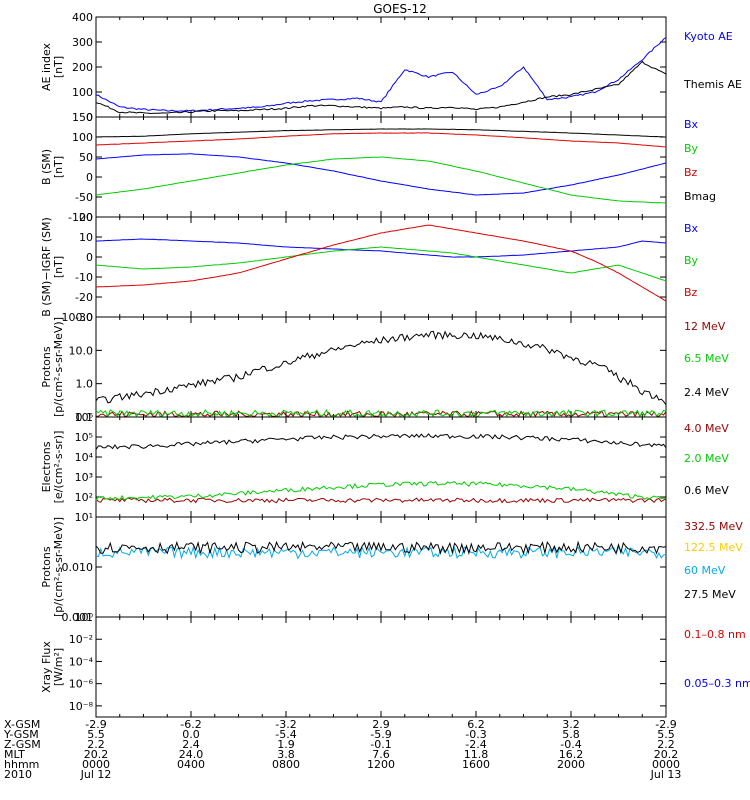 This screenshot has width=750, height=800. What do you see at coordinates (86, 157) in the screenshot?
I see `y-tick-label: 50` at bounding box center [86, 157].